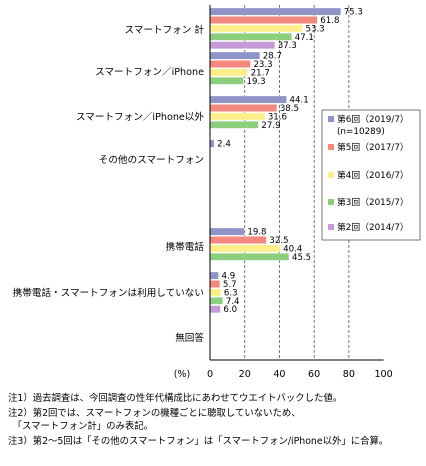 The width and height of the screenshot is (426, 466). I want to click on legend-sample-size: (n=10289), so click(361, 132).